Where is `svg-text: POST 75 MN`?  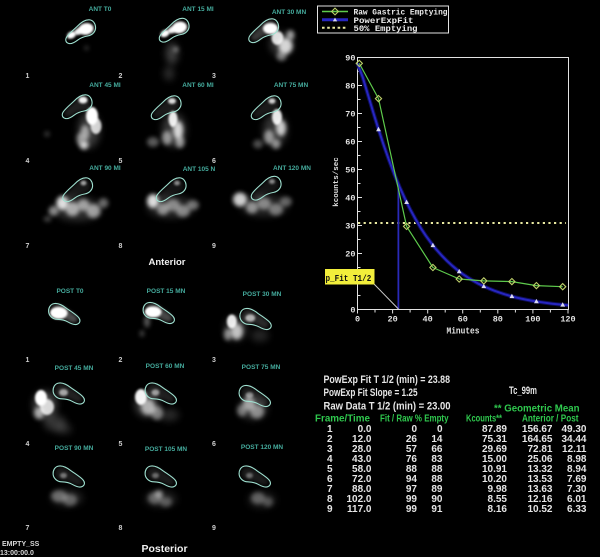 svg-text: POST 75 MN is located at coordinates (261, 367).